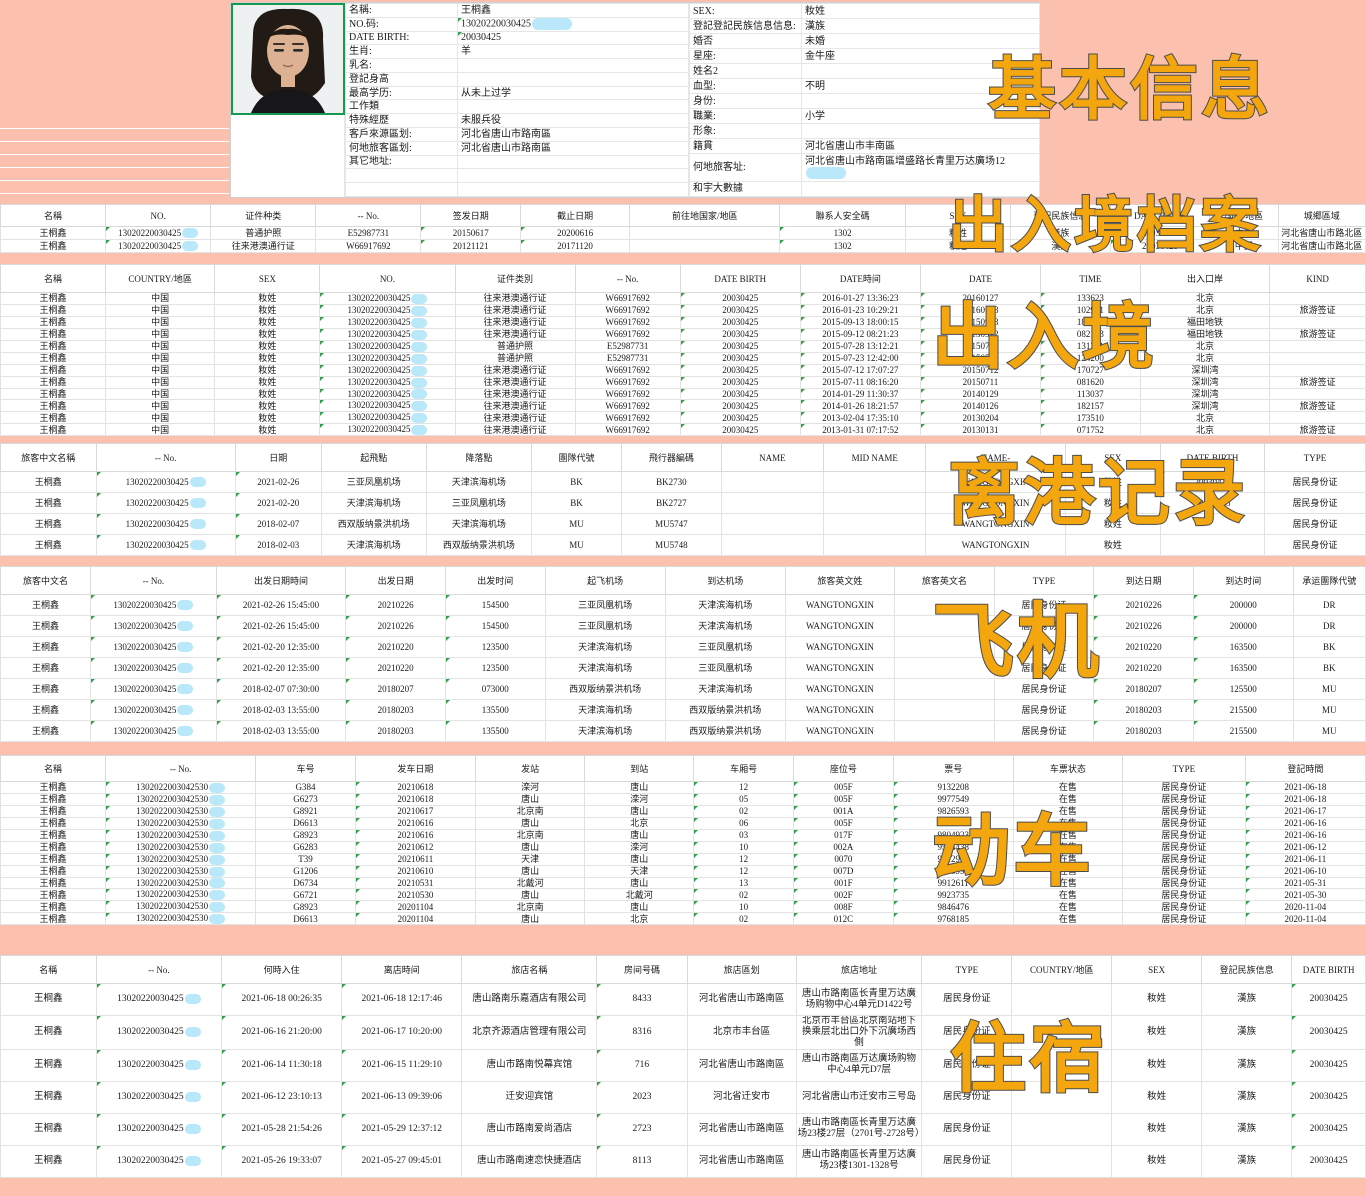 The width and height of the screenshot is (1366, 1196). I want to click on table-cell: G6721, so click(305, 895).